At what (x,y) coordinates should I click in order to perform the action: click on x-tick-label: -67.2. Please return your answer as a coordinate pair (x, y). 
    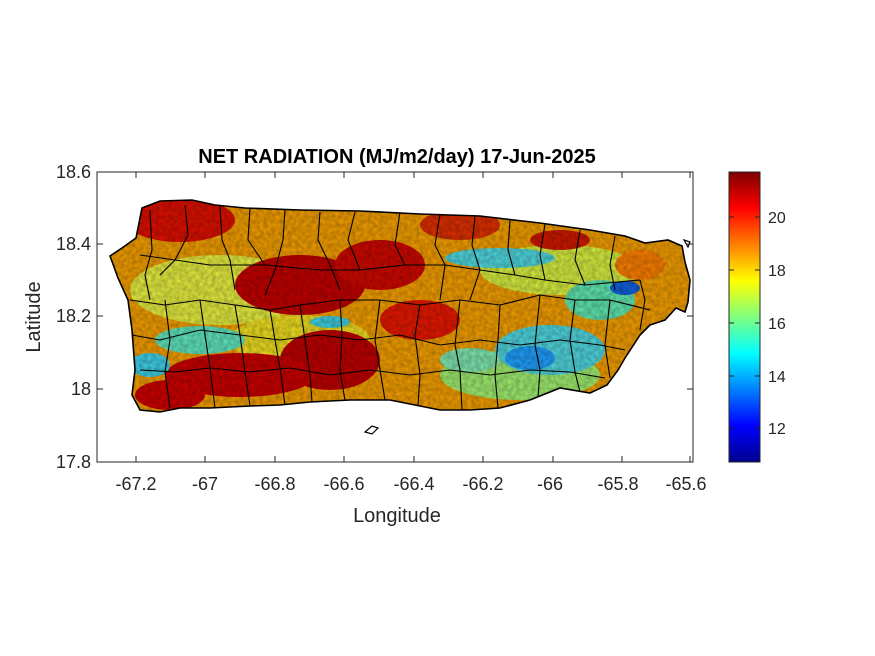
    Looking at the image, I should click on (135, 484).